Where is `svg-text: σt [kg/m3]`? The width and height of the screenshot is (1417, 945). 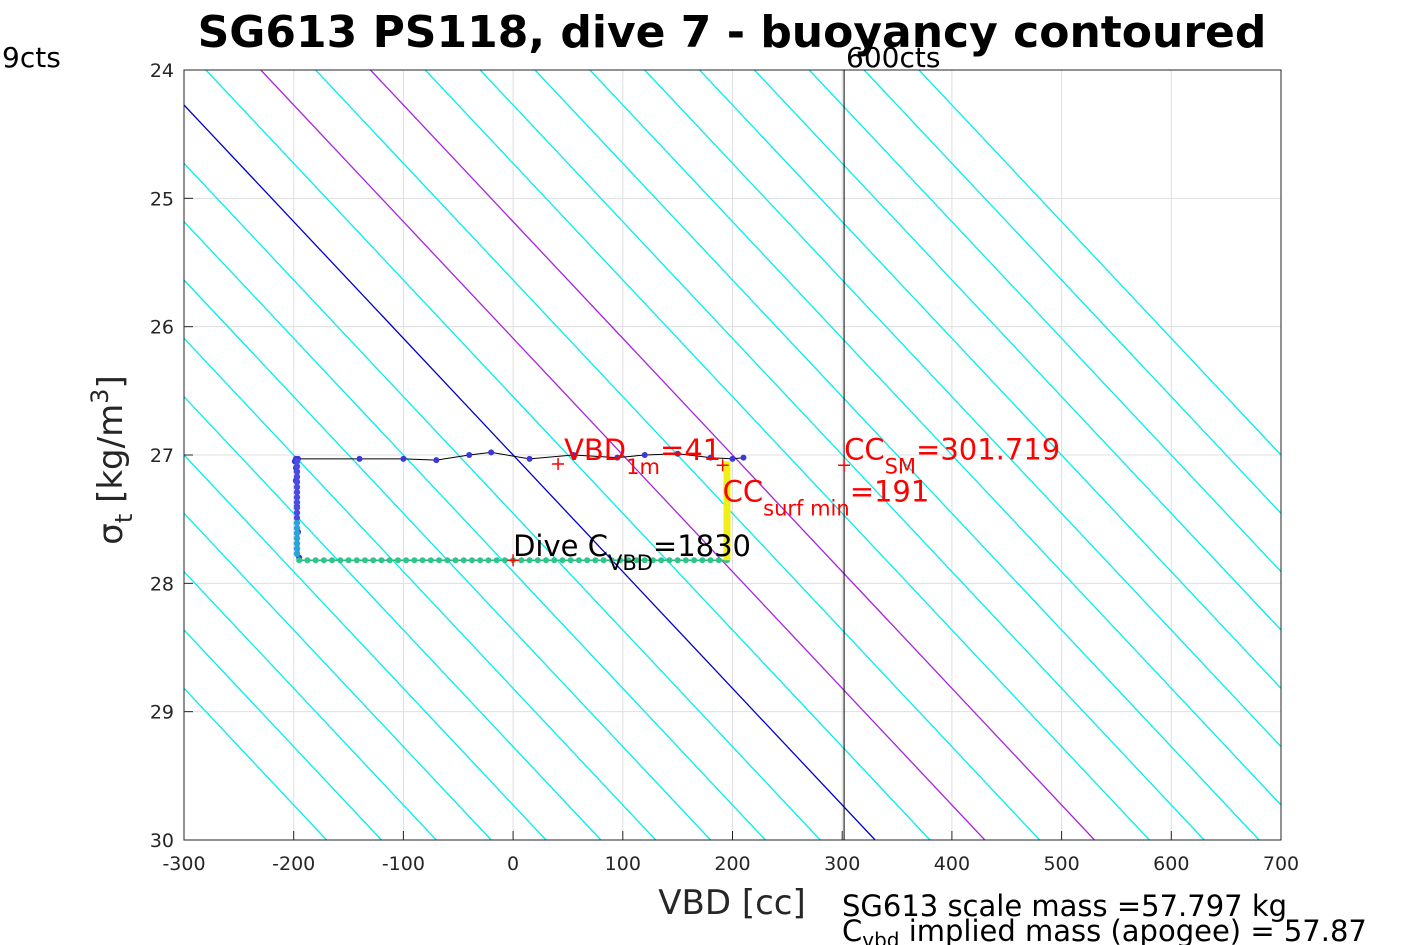
svg-text: σt [kg/m3] is located at coordinates (112, 459).